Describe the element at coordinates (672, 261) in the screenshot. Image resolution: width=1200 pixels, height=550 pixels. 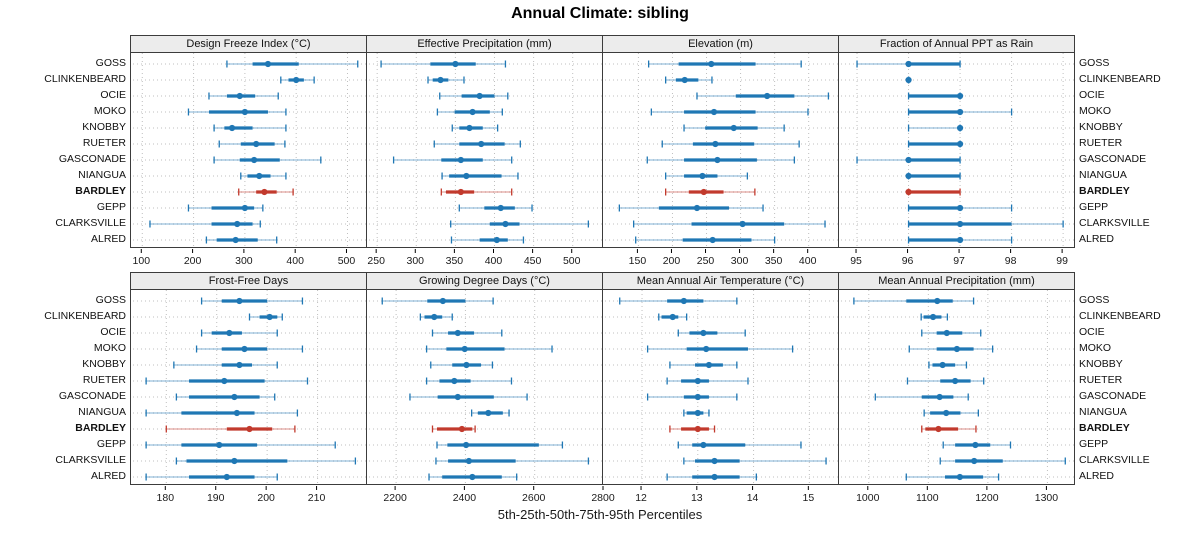
I see `axis-tick-label: 200` at that location.